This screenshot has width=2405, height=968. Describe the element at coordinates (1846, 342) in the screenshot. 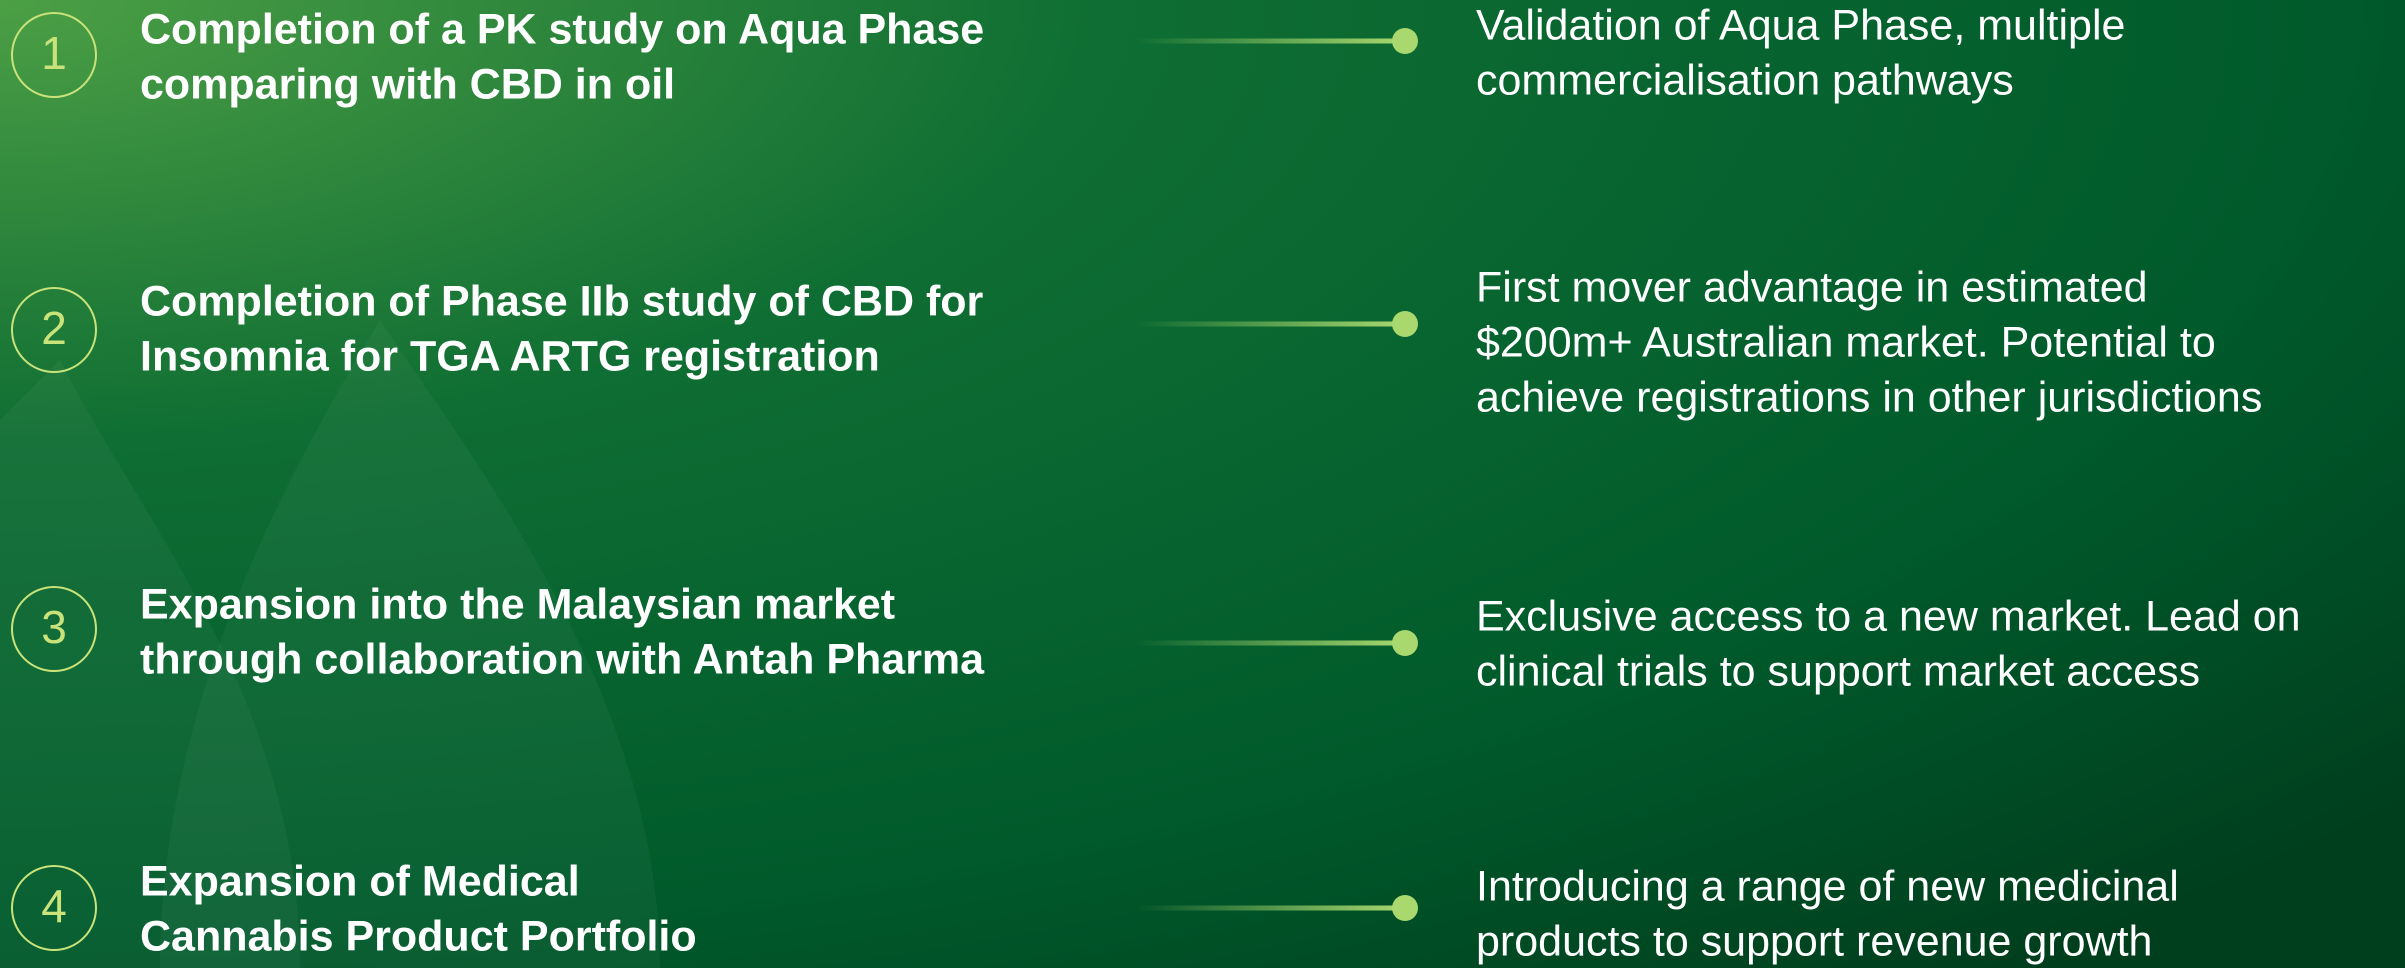

I see `milestone-outcome: $200m+ Australian market. Potential to` at that location.